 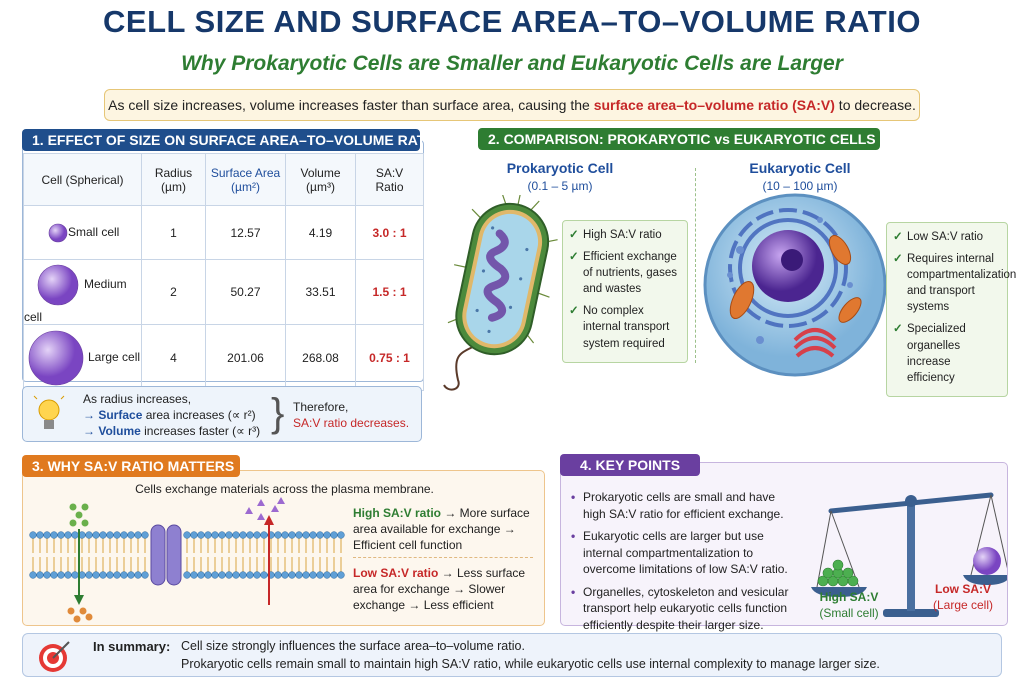 What do you see at coordinates (114, 356) in the screenshot?
I see `cell-label: Large cell` at bounding box center [114, 356].